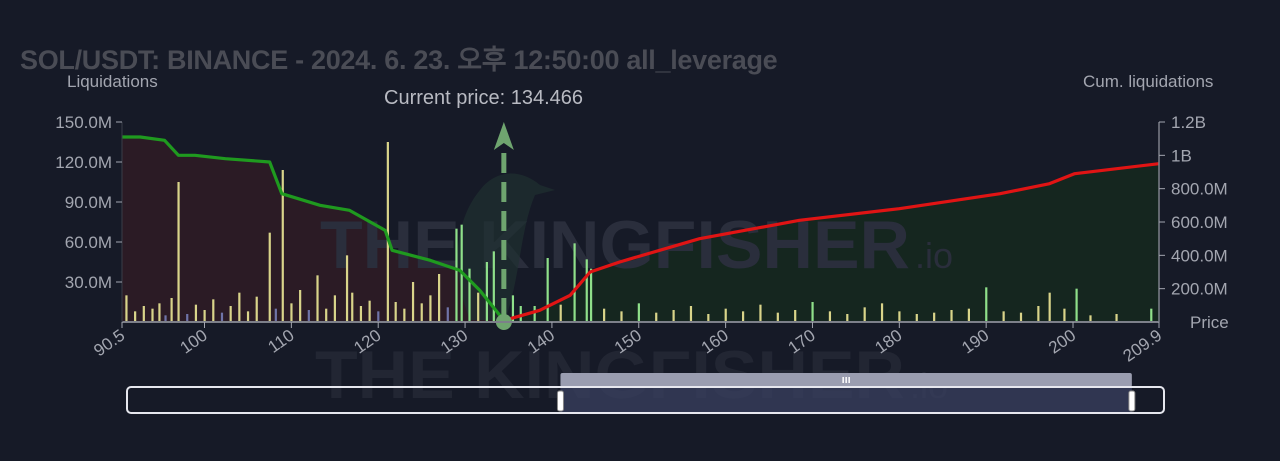 The image size is (1280, 461). What do you see at coordinates (846, 400) in the screenshot?
I see `range-slider-selection` at bounding box center [846, 400].